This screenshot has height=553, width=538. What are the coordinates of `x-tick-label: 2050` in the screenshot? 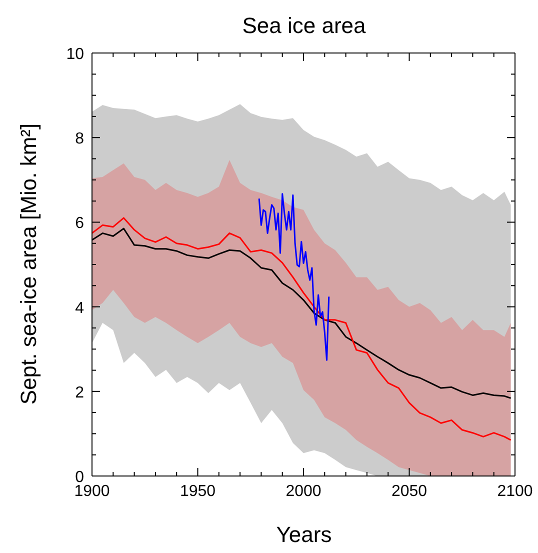 It's located at (409, 491).